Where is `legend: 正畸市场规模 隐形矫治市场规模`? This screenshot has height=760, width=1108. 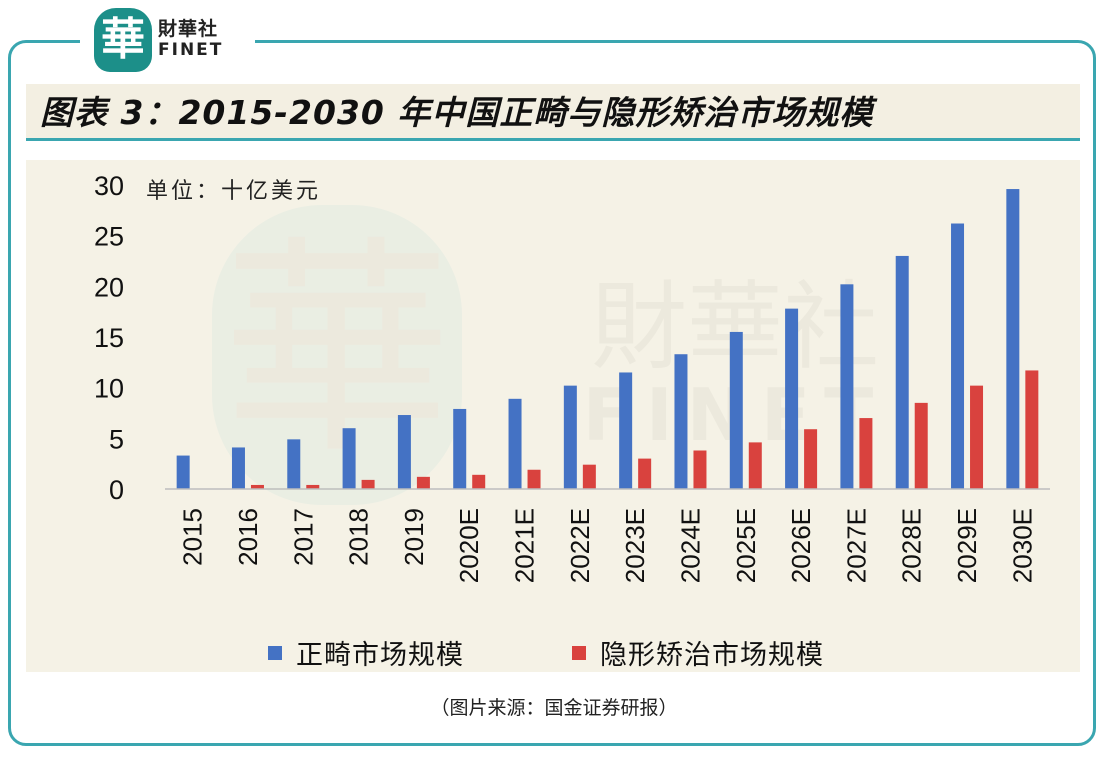
legend: 正畸市场规模 隐形矫治市场规模 is located at coordinates (546, 655).